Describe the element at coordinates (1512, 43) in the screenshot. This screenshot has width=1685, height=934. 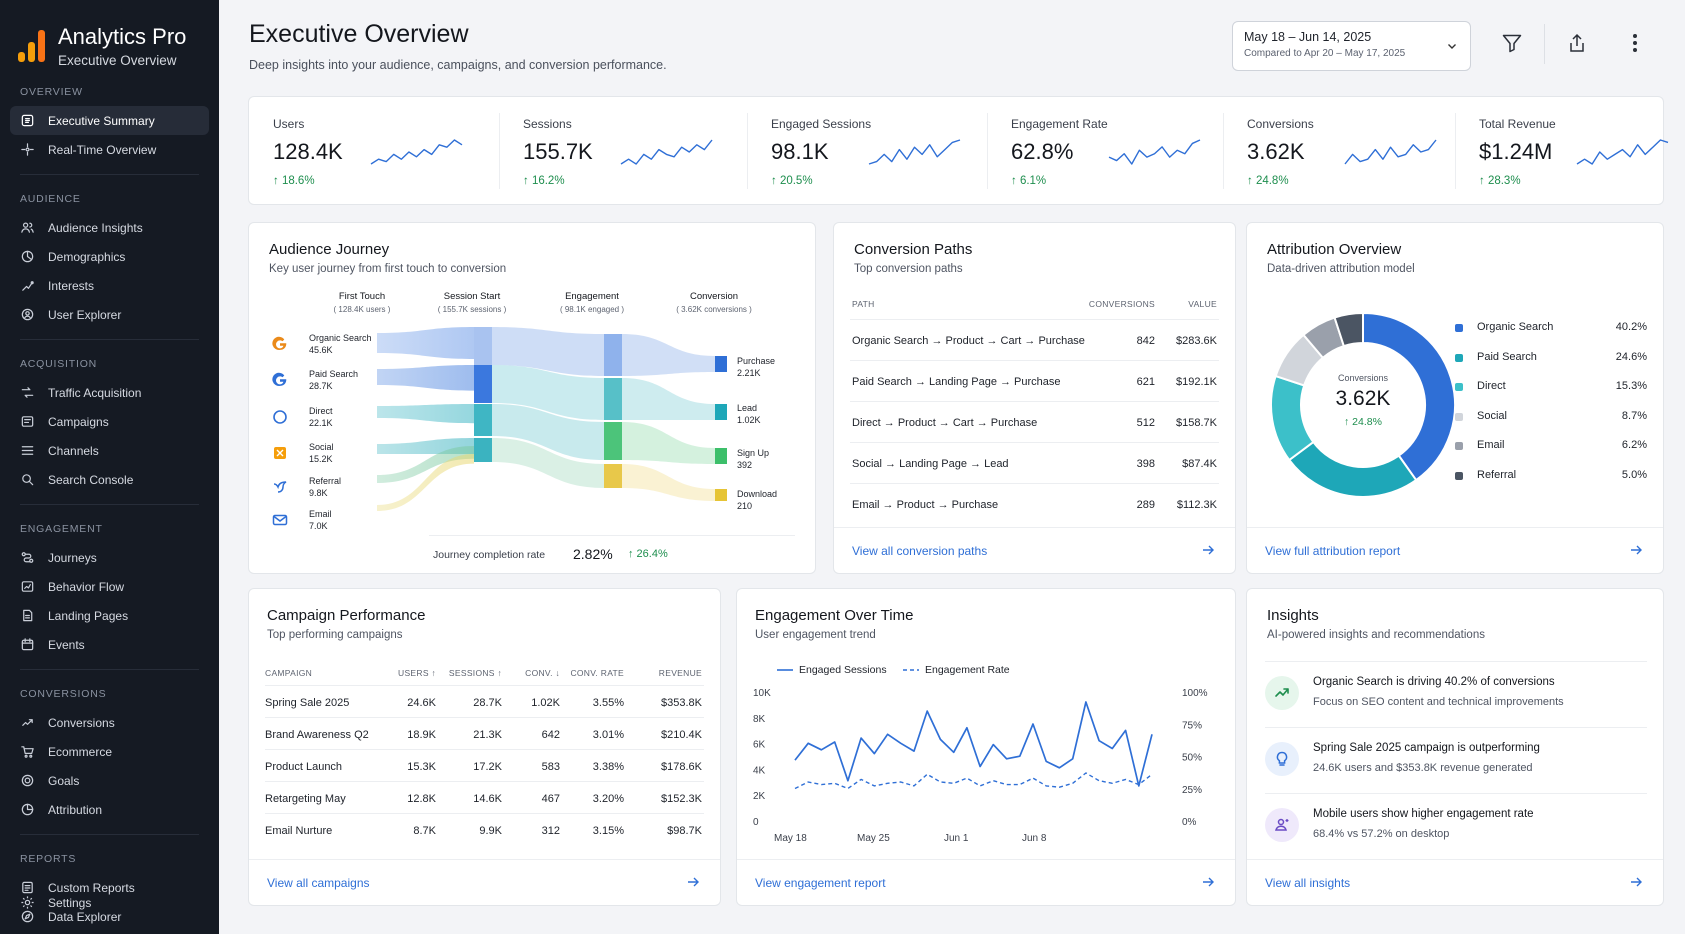
I see `filter-button` at that location.